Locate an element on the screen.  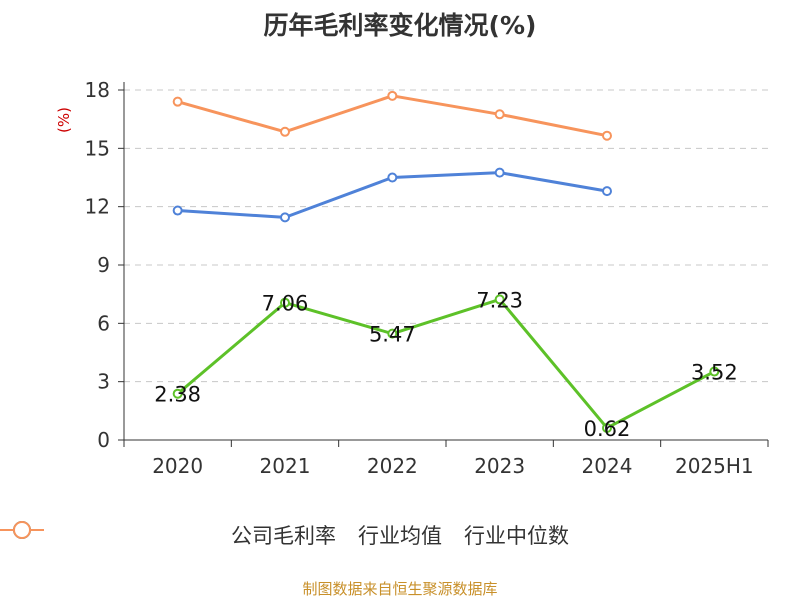
legend-label: 行业中位数 is located at coordinates (516, 536).